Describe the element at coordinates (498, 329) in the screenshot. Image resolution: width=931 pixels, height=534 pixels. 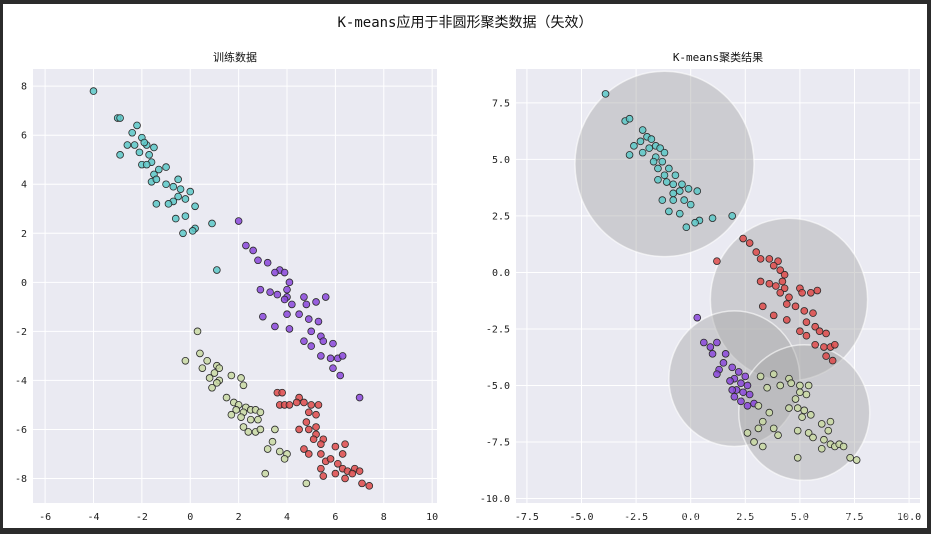
I see `y-tick-label: -2.5` at that location.